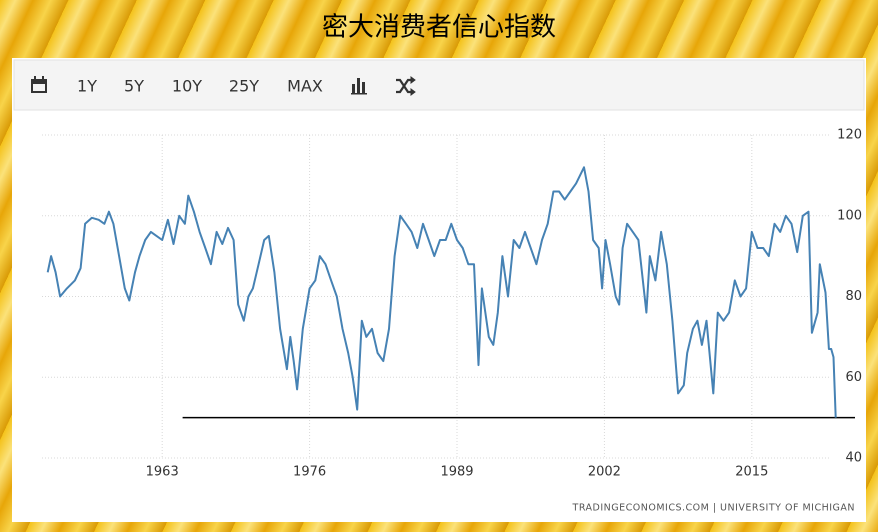 This screenshot has height=532, width=878. What do you see at coordinates (604, 472) in the screenshot?
I see `x-tick-label: 2002` at bounding box center [604, 472].